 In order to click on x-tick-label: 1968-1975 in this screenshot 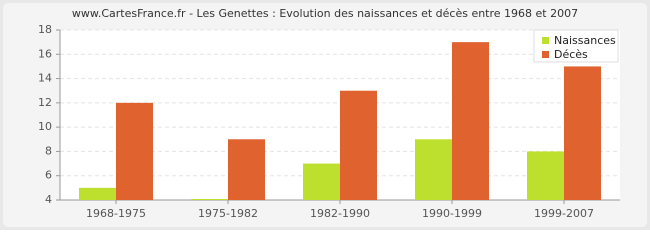, I will do `click(116, 213)`.